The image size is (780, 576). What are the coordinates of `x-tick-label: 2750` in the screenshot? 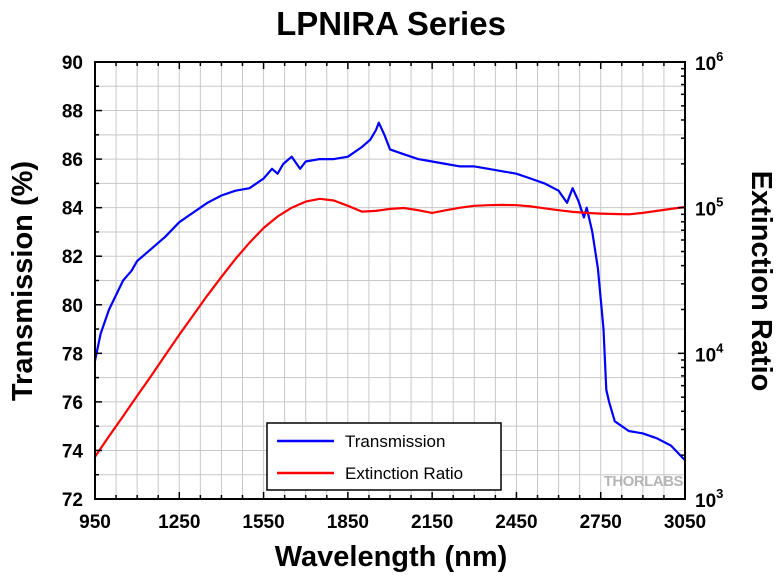 It's located at (601, 522).